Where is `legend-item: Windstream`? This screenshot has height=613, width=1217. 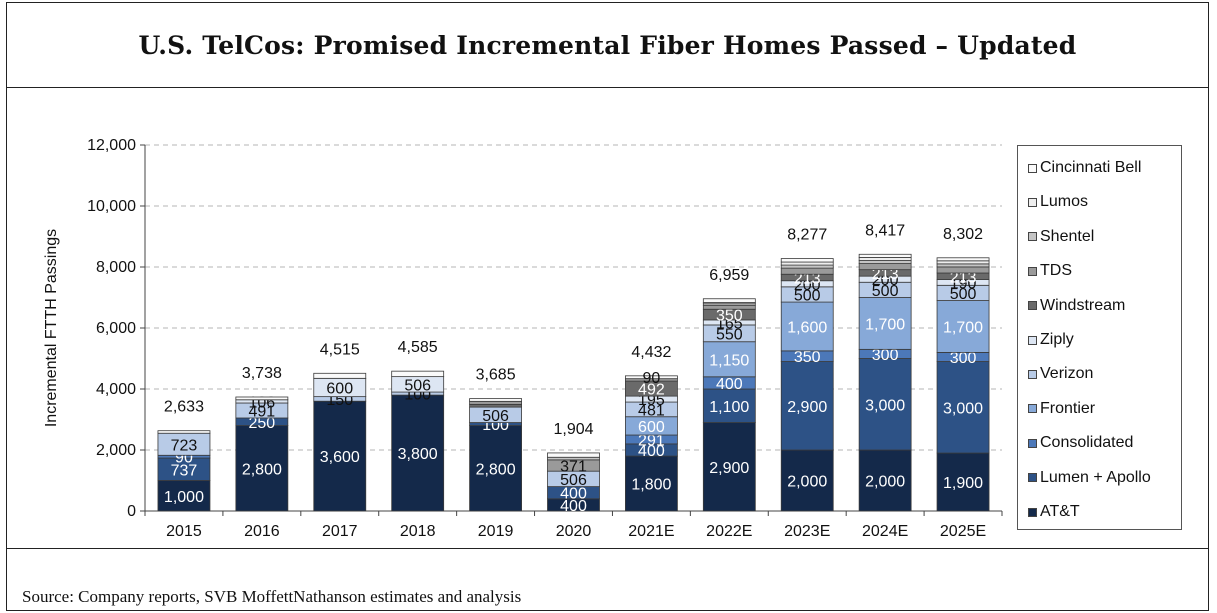 legend-item: Windstream is located at coordinates (1076, 306).